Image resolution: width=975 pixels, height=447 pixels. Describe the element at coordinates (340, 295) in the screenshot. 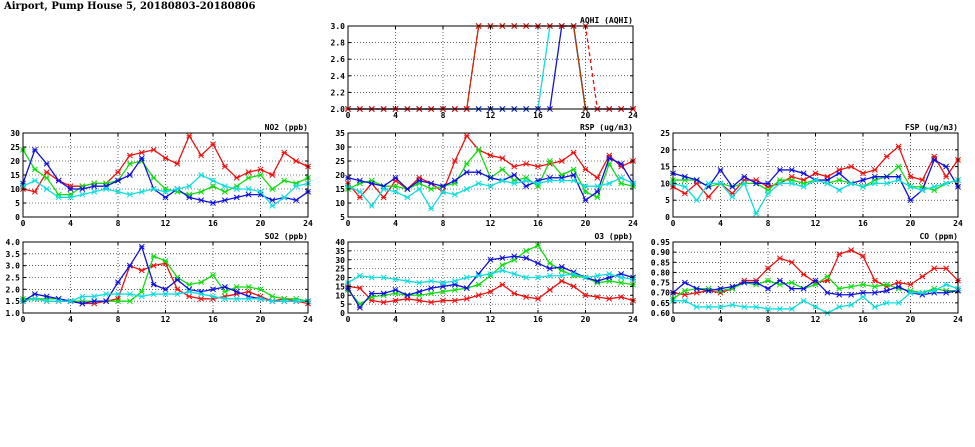

I see `y-tick-label: 10` at that location.